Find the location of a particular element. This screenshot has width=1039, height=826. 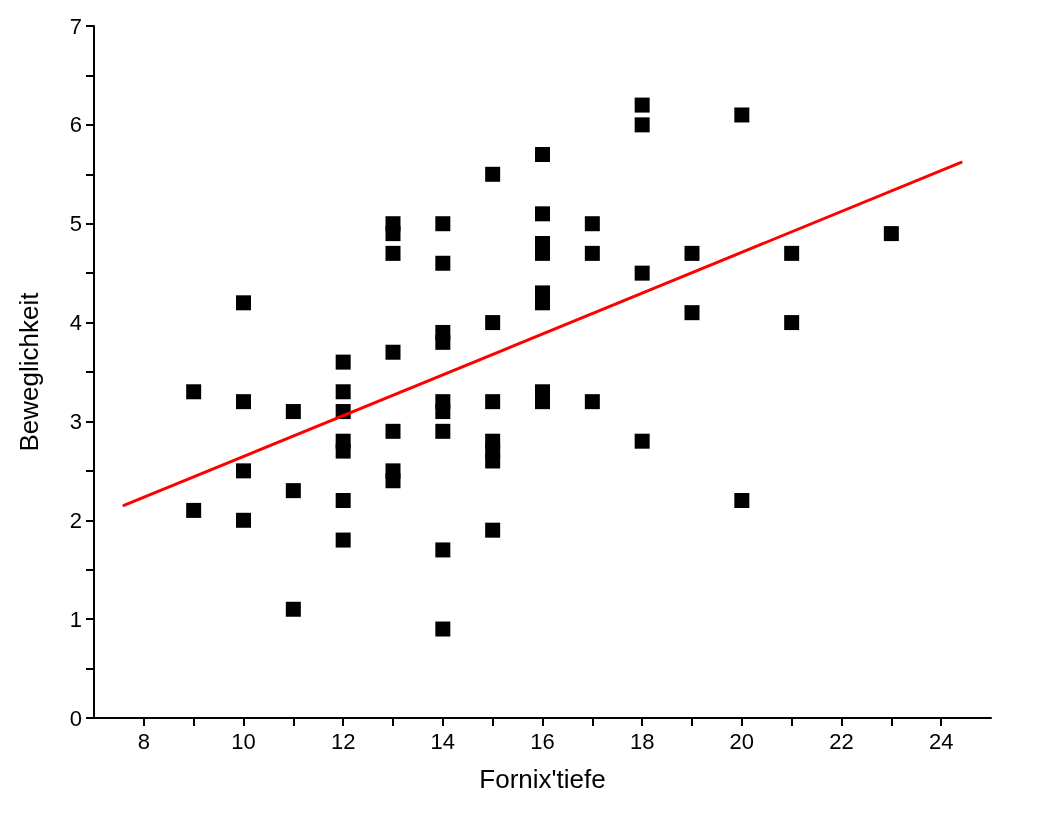

y-tick-label: 2 is located at coordinates (75, 520).